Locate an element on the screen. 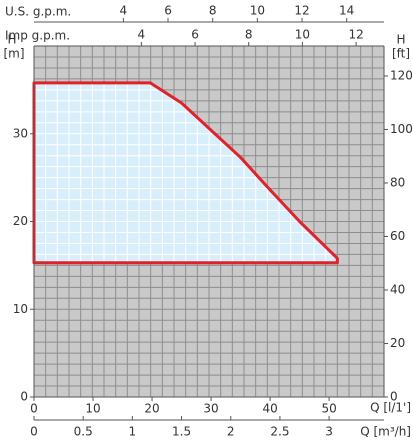  x-label: Q [l/1'] is located at coordinates (390, 408).